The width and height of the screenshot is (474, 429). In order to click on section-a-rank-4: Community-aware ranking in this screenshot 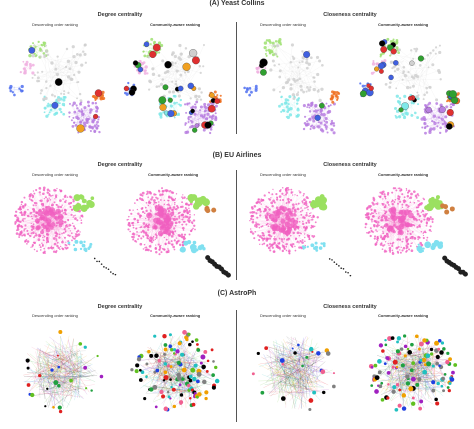, I will do `click(403, 24)`.